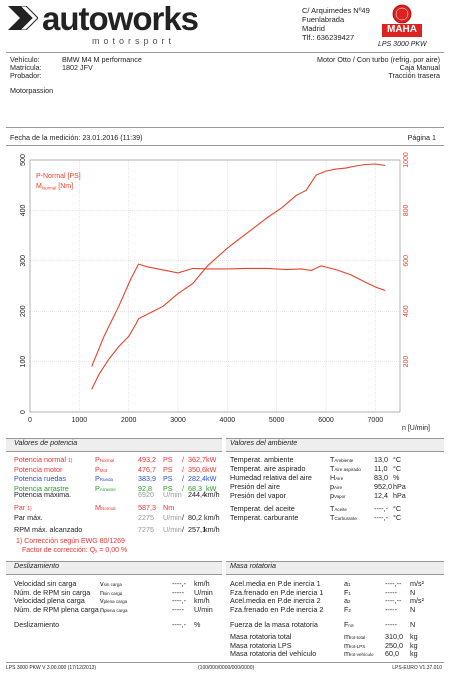  Describe the element at coordinates (46, 442) in the screenshot. I see `potencia-title: Valores de potencia` at that location.